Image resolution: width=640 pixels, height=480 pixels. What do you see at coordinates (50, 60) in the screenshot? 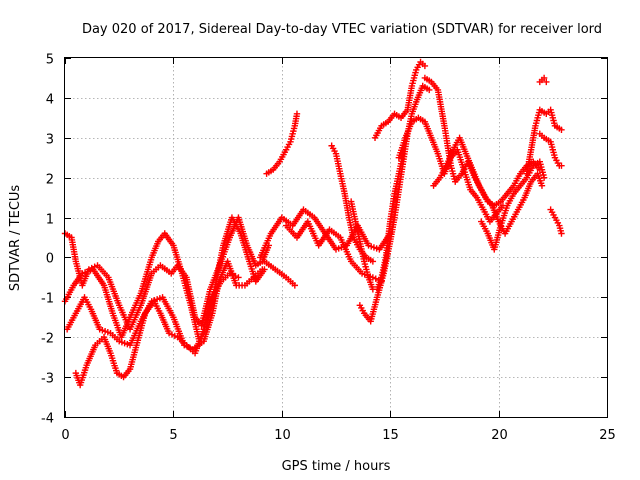
I see `y-tick-label: 5` at bounding box center [50, 60].